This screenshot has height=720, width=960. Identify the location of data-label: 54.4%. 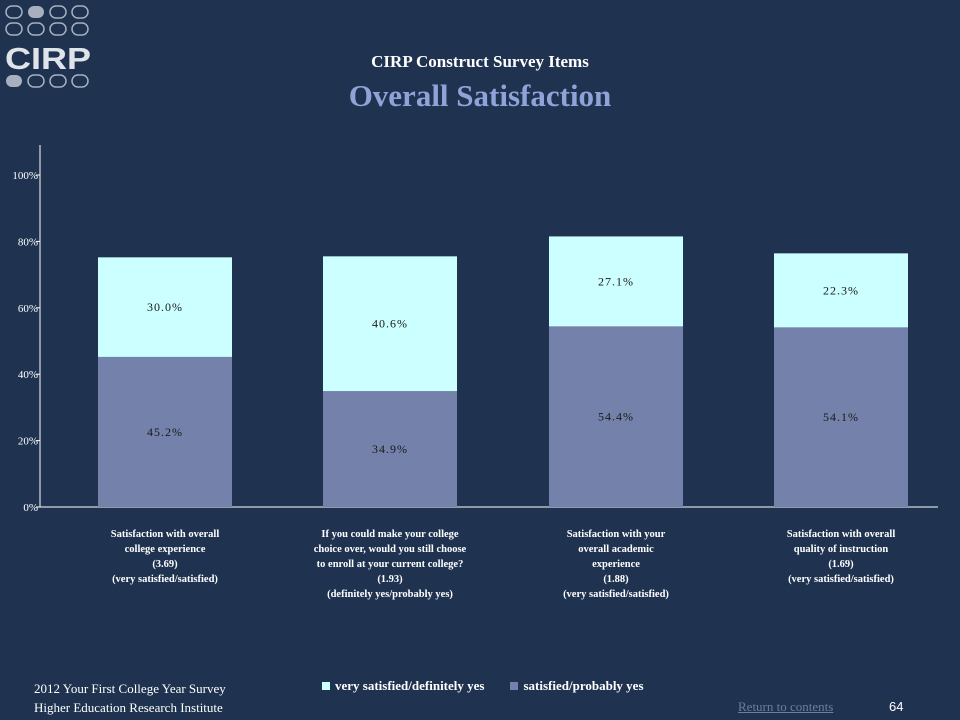
(616, 417).